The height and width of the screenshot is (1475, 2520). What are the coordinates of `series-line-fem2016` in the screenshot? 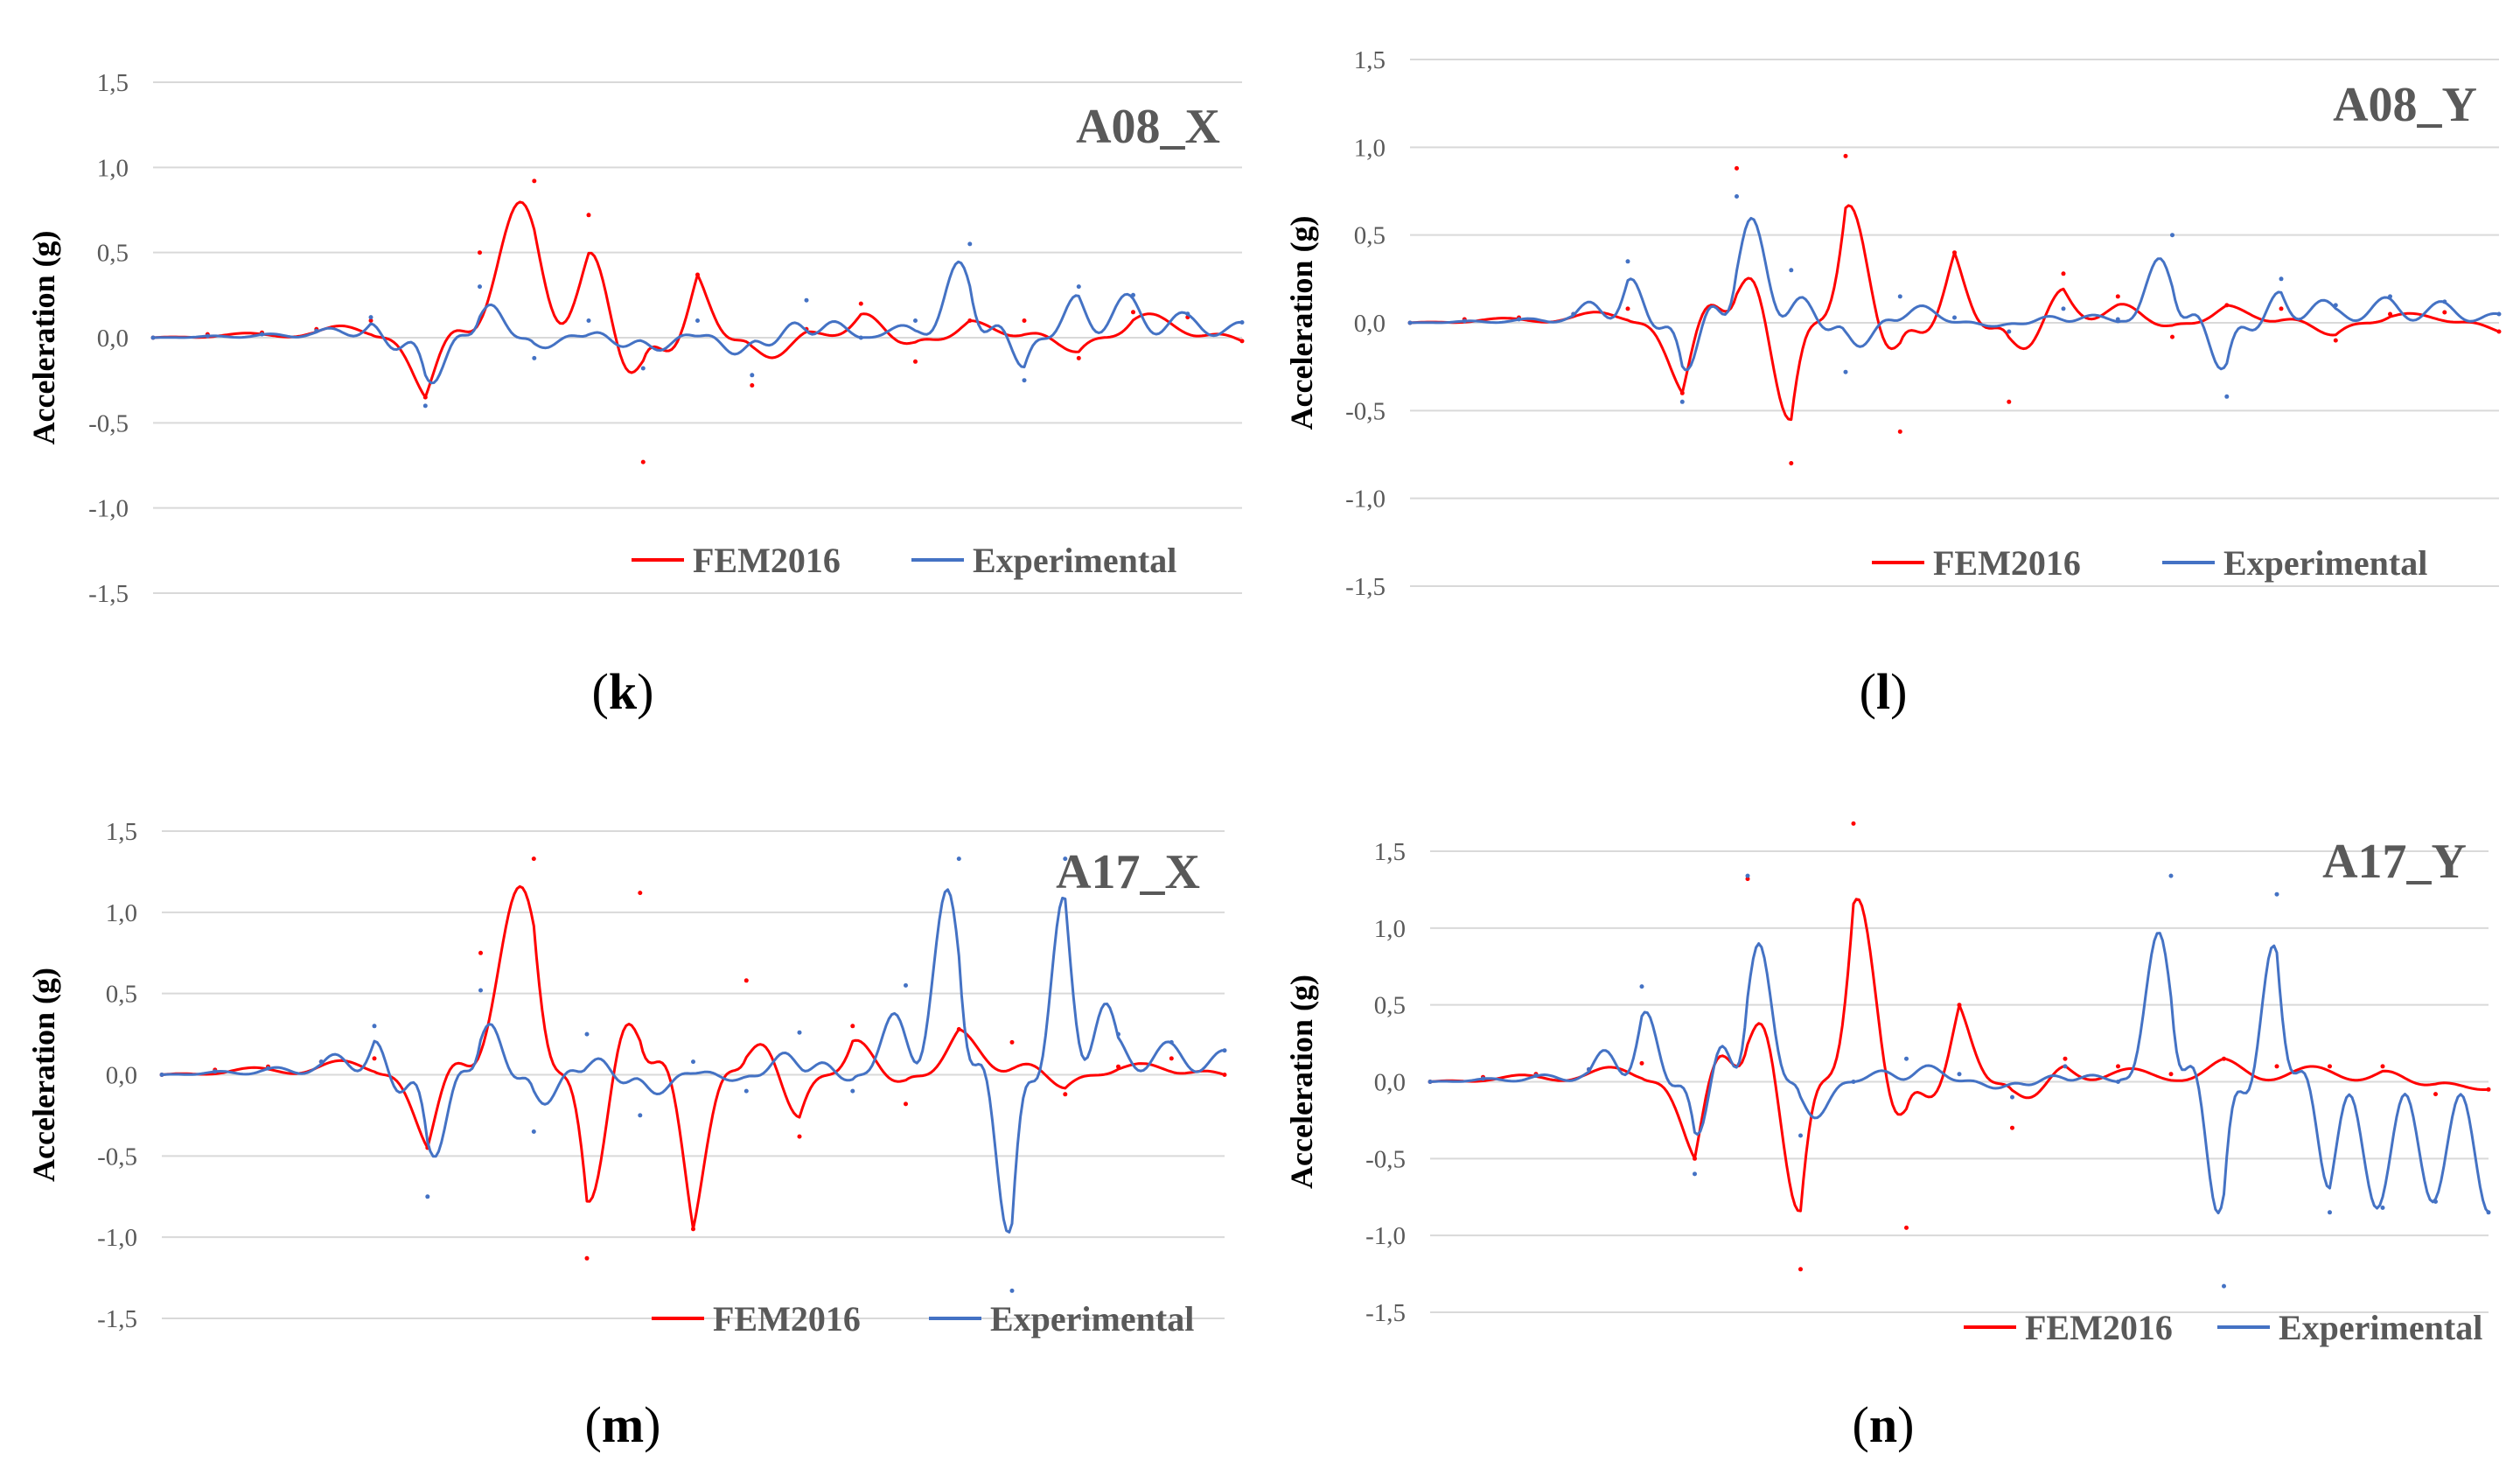 It's located at (693, 1057).